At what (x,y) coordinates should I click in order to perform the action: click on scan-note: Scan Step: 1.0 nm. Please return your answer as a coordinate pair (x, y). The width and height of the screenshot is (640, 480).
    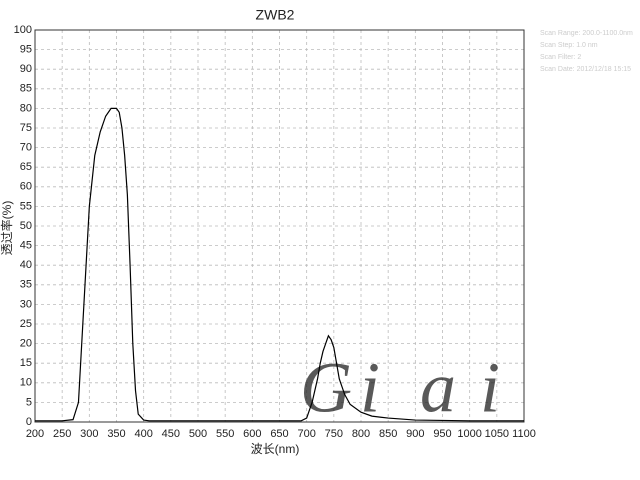
    Looking at the image, I should click on (569, 45).